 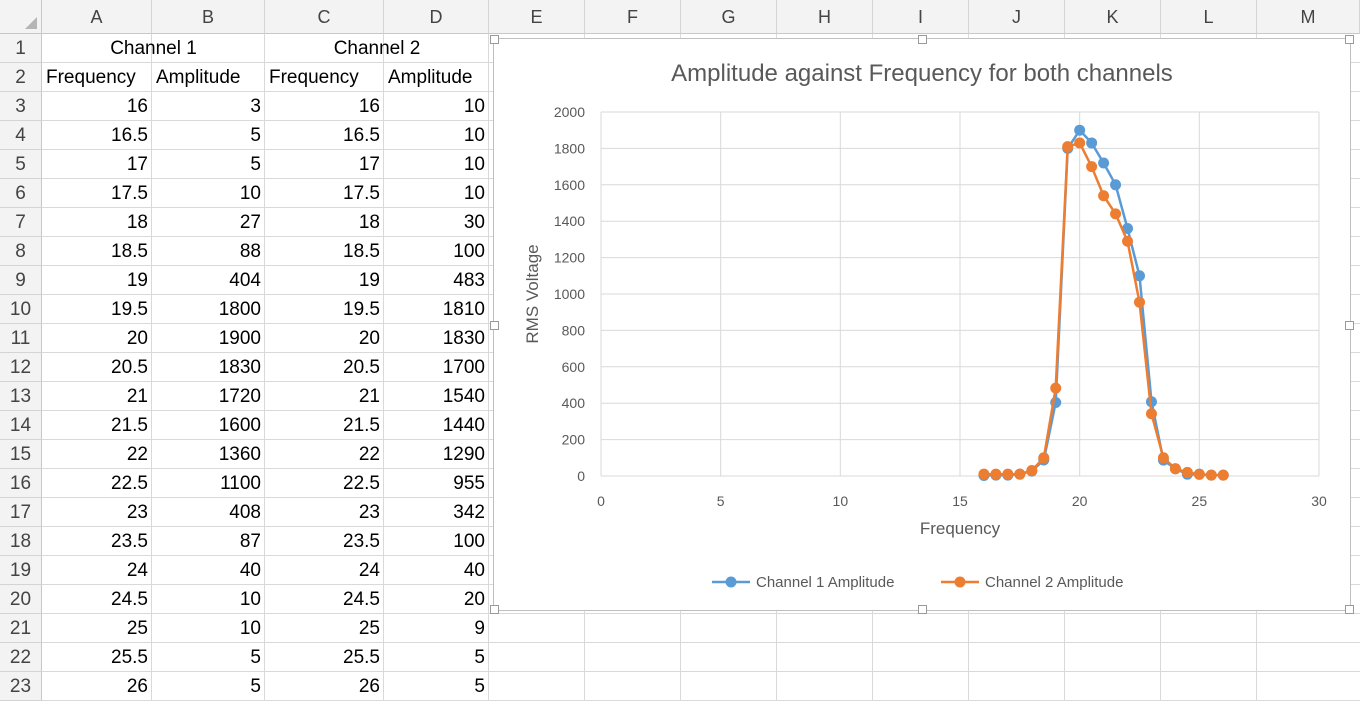 I want to click on row-header-6: 6, so click(x=21, y=193).